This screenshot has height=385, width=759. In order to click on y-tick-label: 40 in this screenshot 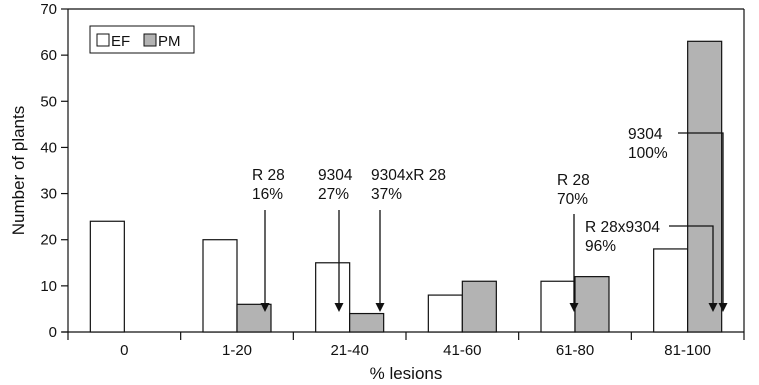, I will do `click(48, 147)`.